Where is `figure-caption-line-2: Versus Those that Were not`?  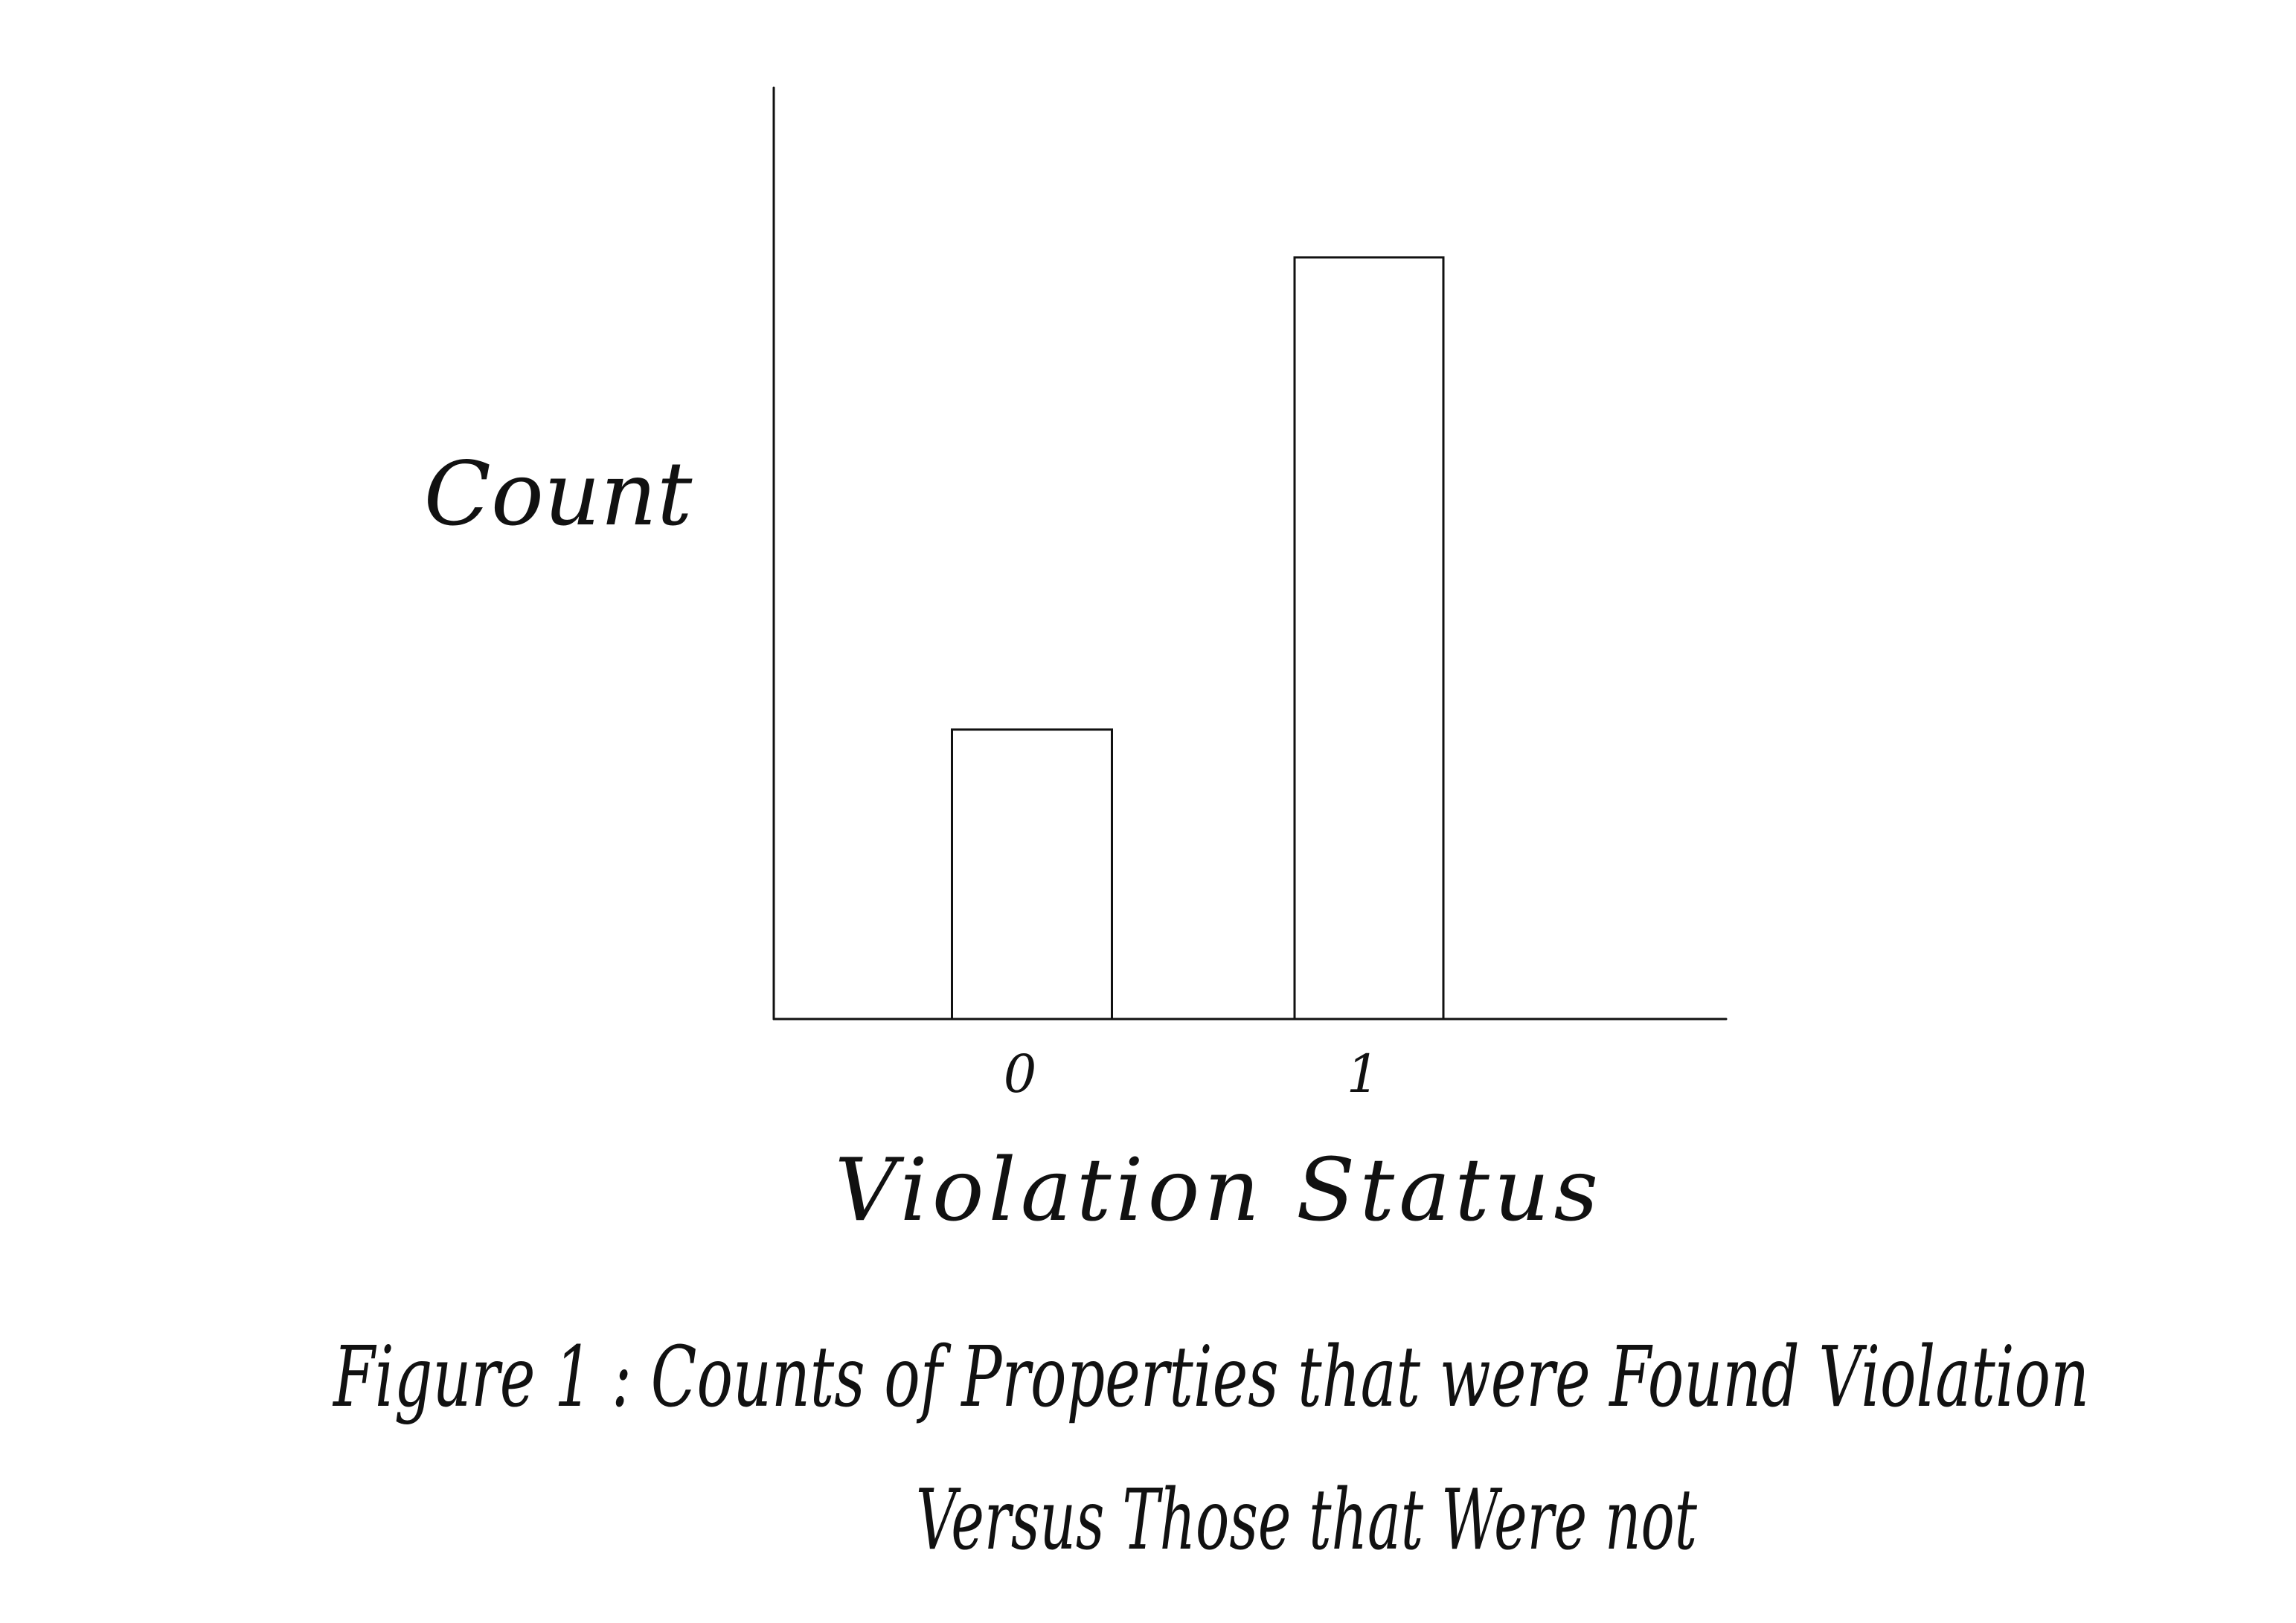
figure-caption-line-2: Versus Those that Were not is located at coordinates (1307, 1520).